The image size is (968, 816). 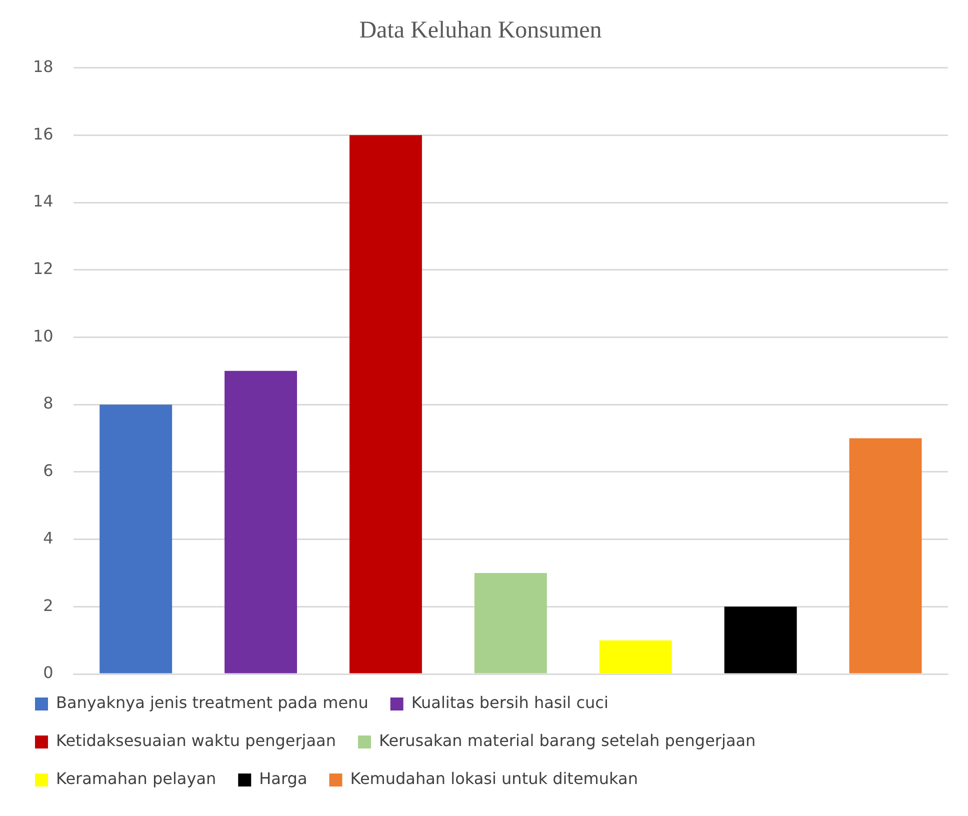 What do you see at coordinates (48, 605) in the screenshot?
I see `y-tick-label: 2` at bounding box center [48, 605].